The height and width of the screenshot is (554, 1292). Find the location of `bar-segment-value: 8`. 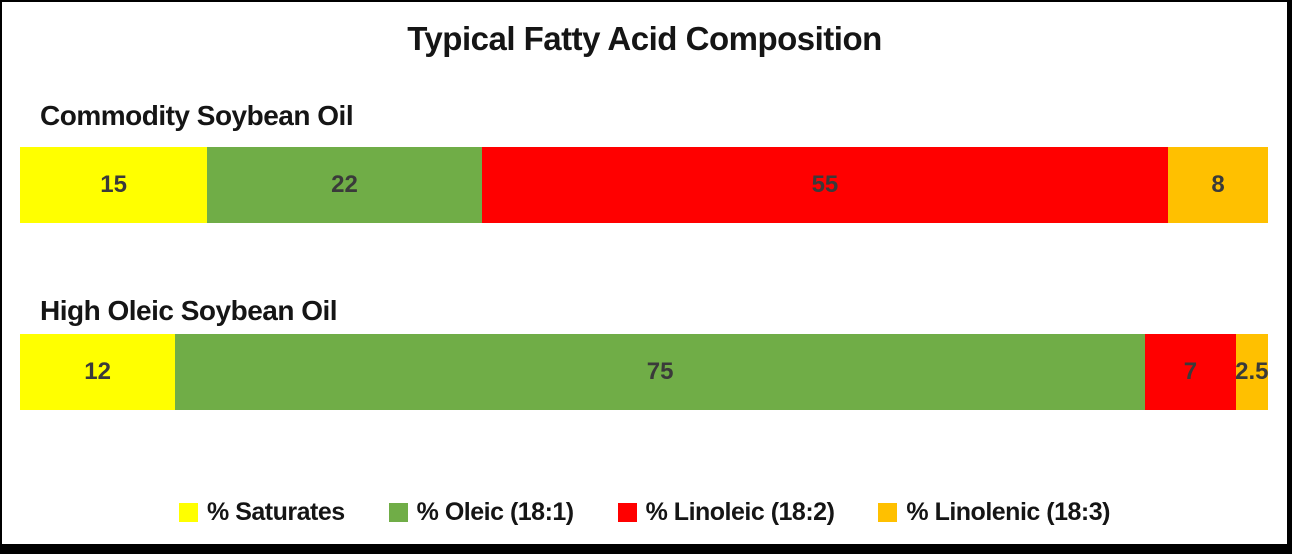

bar-segment-value: 8 is located at coordinates (1218, 184).